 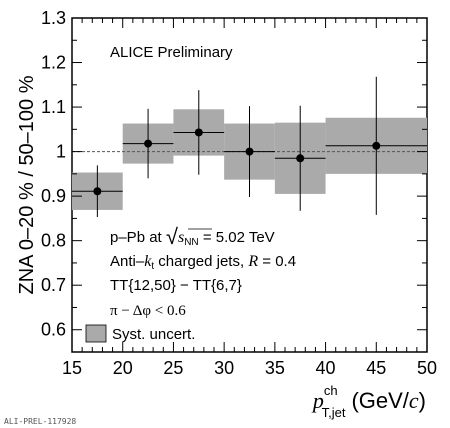 What do you see at coordinates (53, 285) in the screenshot?
I see `y-tick-label: 0.7` at bounding box center [53, 285].